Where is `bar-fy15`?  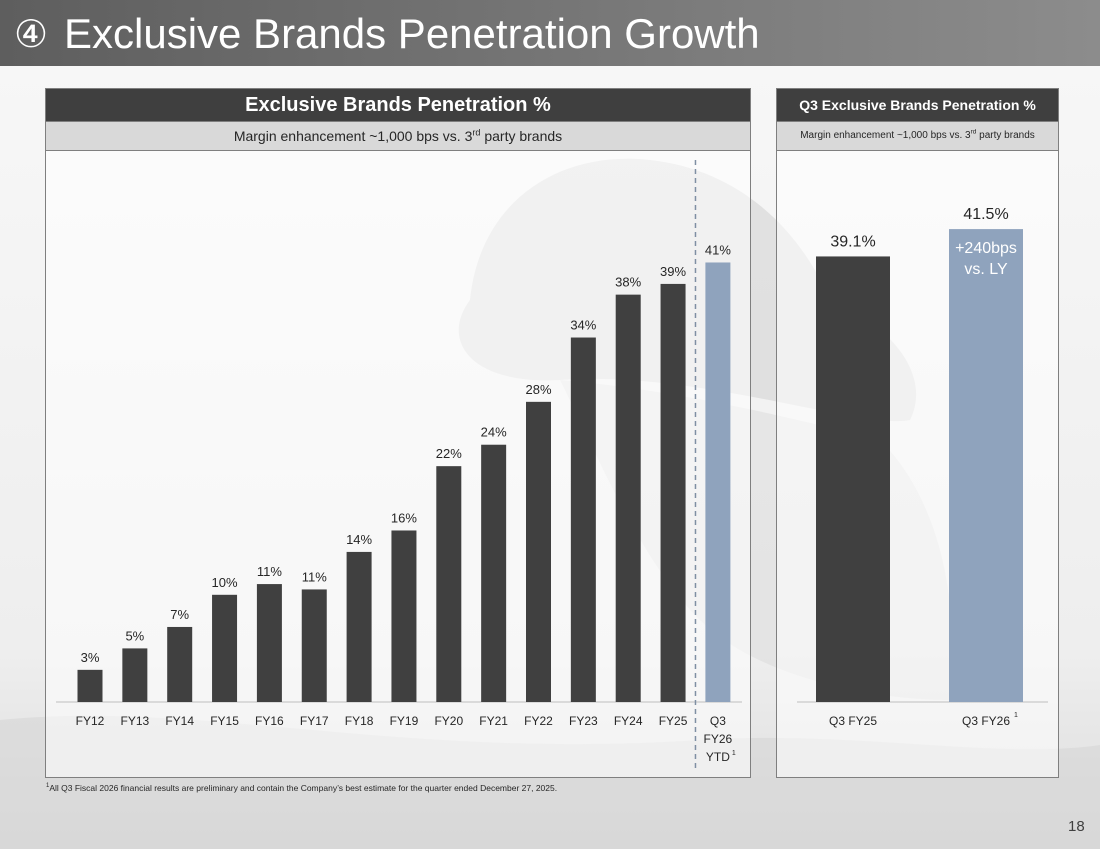
bar-fy15 is located at coordinates (225, 648).